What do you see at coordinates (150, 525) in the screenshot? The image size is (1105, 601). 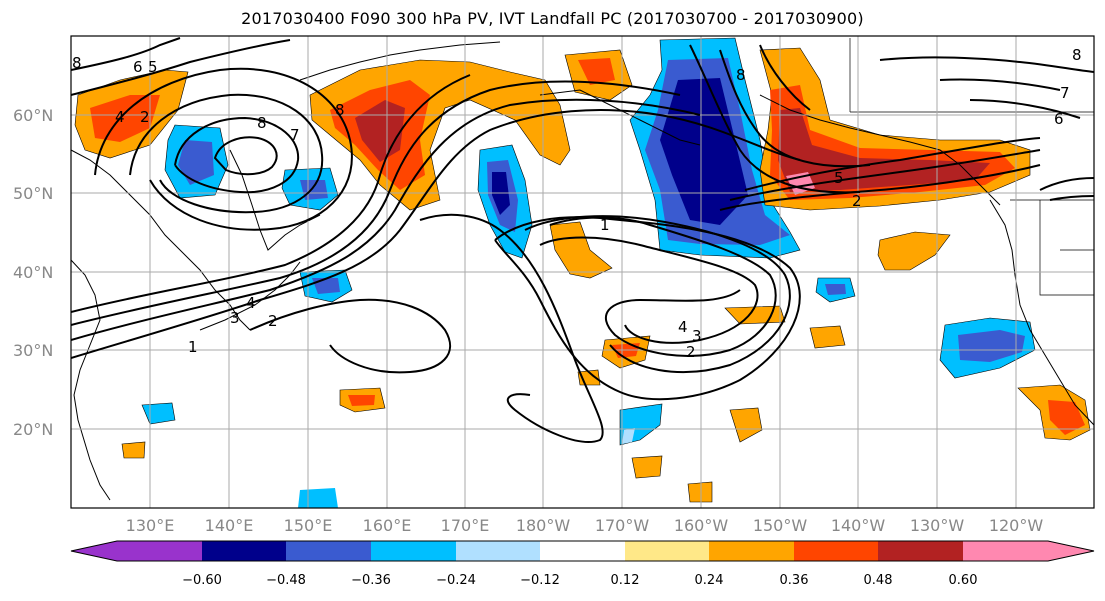 I see `lon-label-130e: 130°E` at bounding box center [150, 525].